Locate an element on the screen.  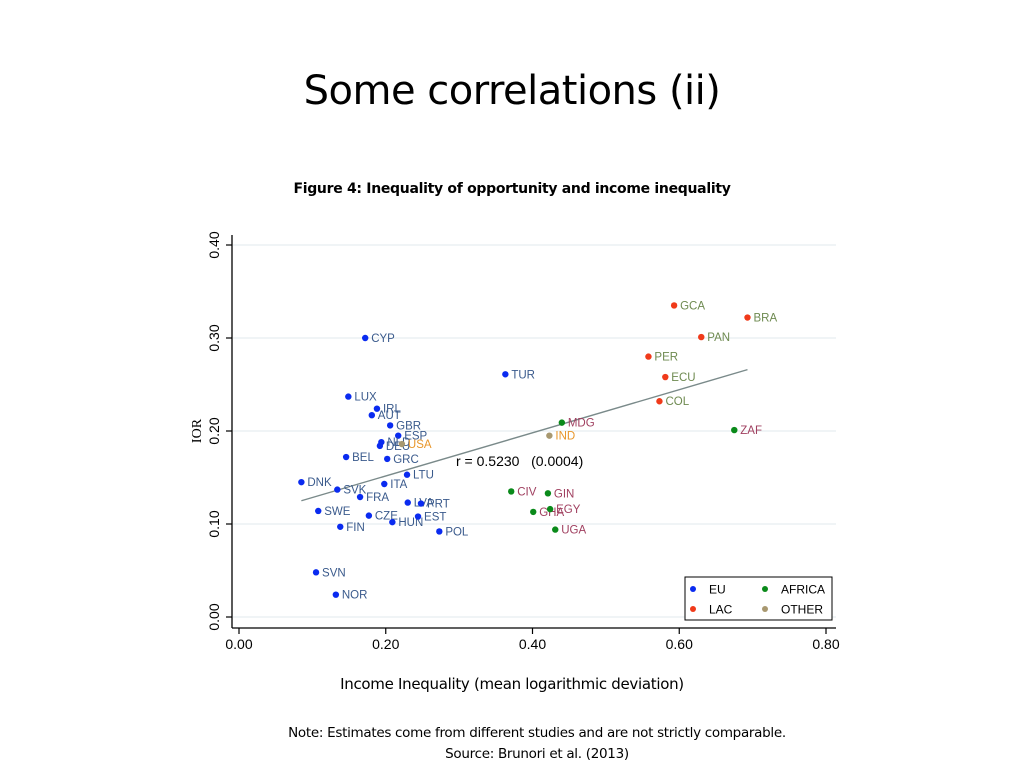
legend-item-eu: EU is located at coordinates (708, 590).